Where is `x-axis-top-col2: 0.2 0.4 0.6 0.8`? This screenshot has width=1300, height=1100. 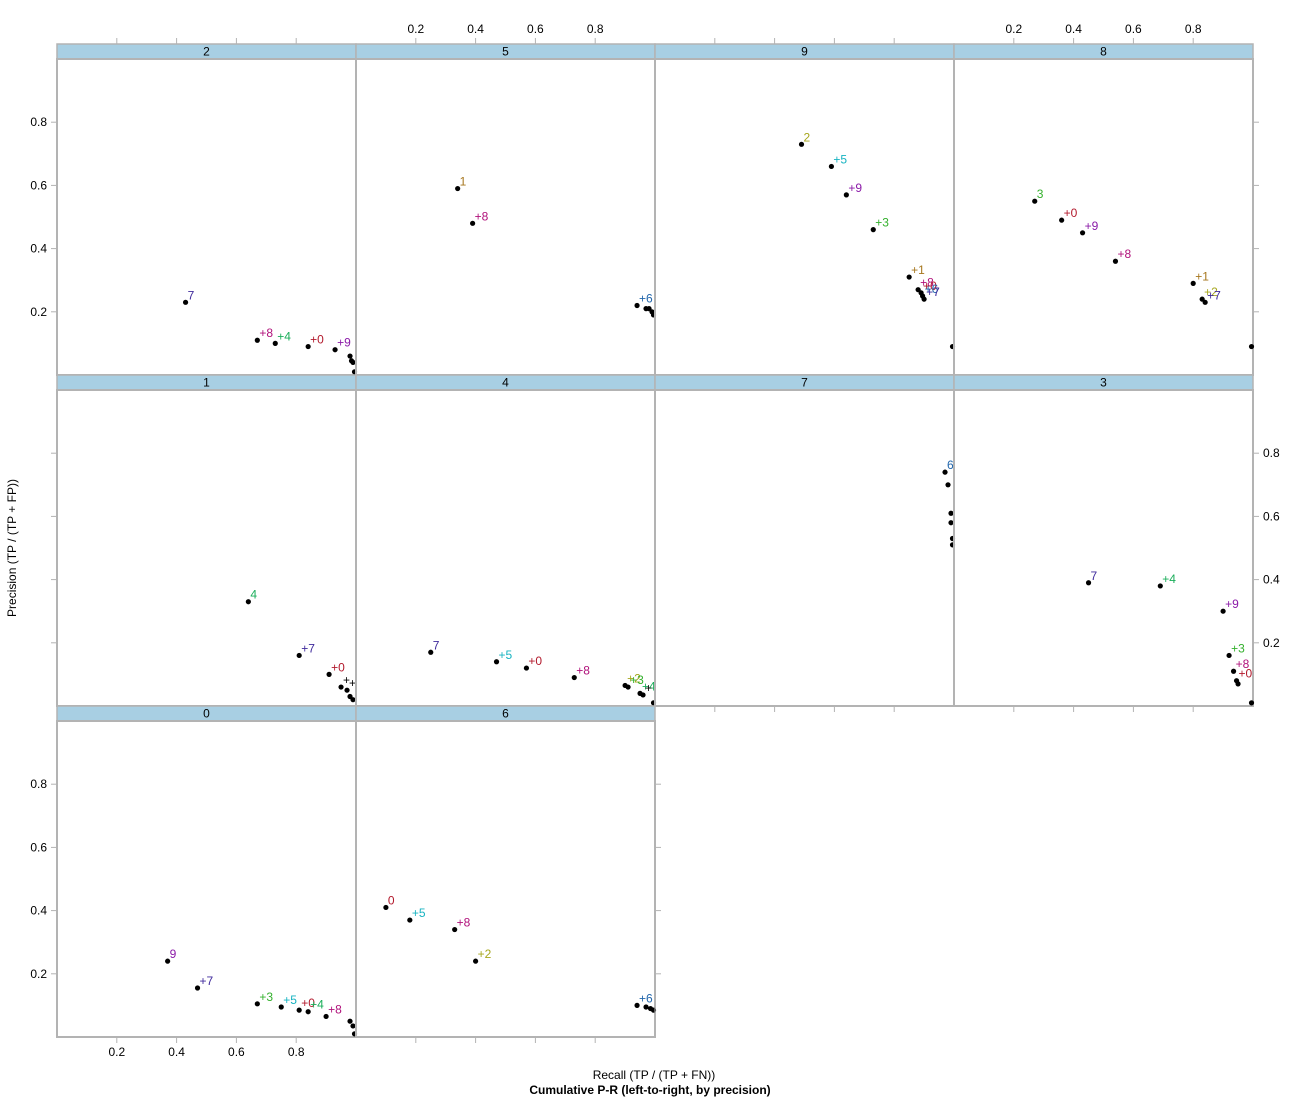
x-axis-top-col2: 0.2 0.4 0.6 0.8 is located at coordinates (505, 33).